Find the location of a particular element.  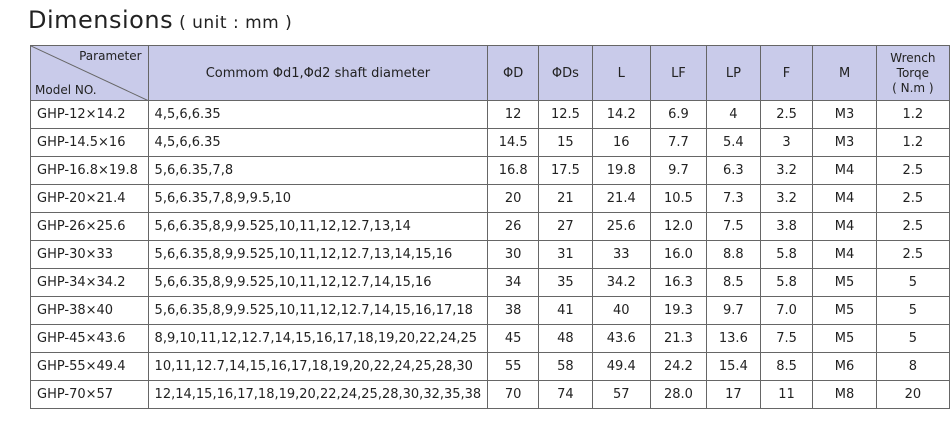

value-cell: 8.5 is located at coordinates (786, 366).